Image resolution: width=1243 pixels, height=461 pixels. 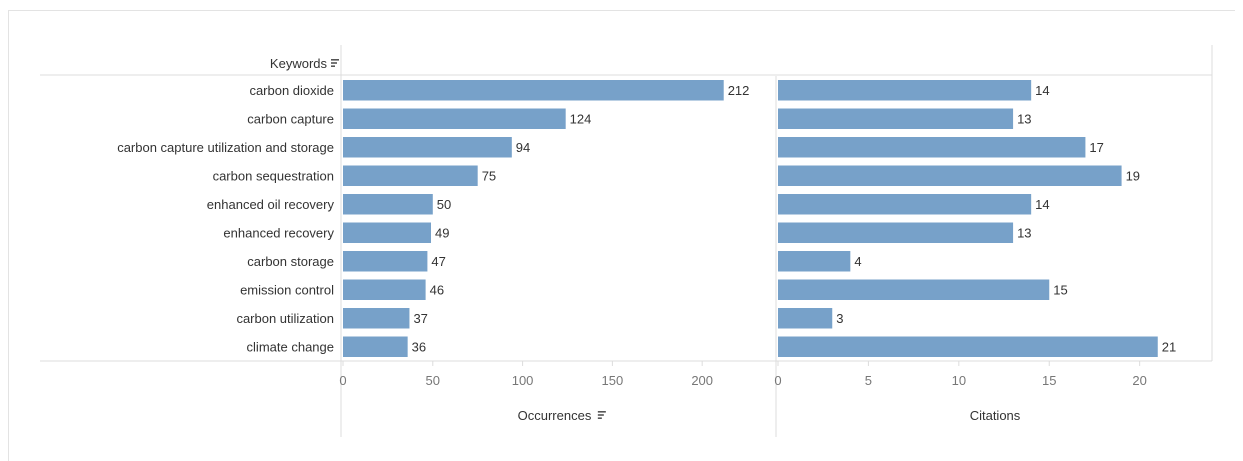 I want to click on data-label: 17, so click(x=1096, y=147).